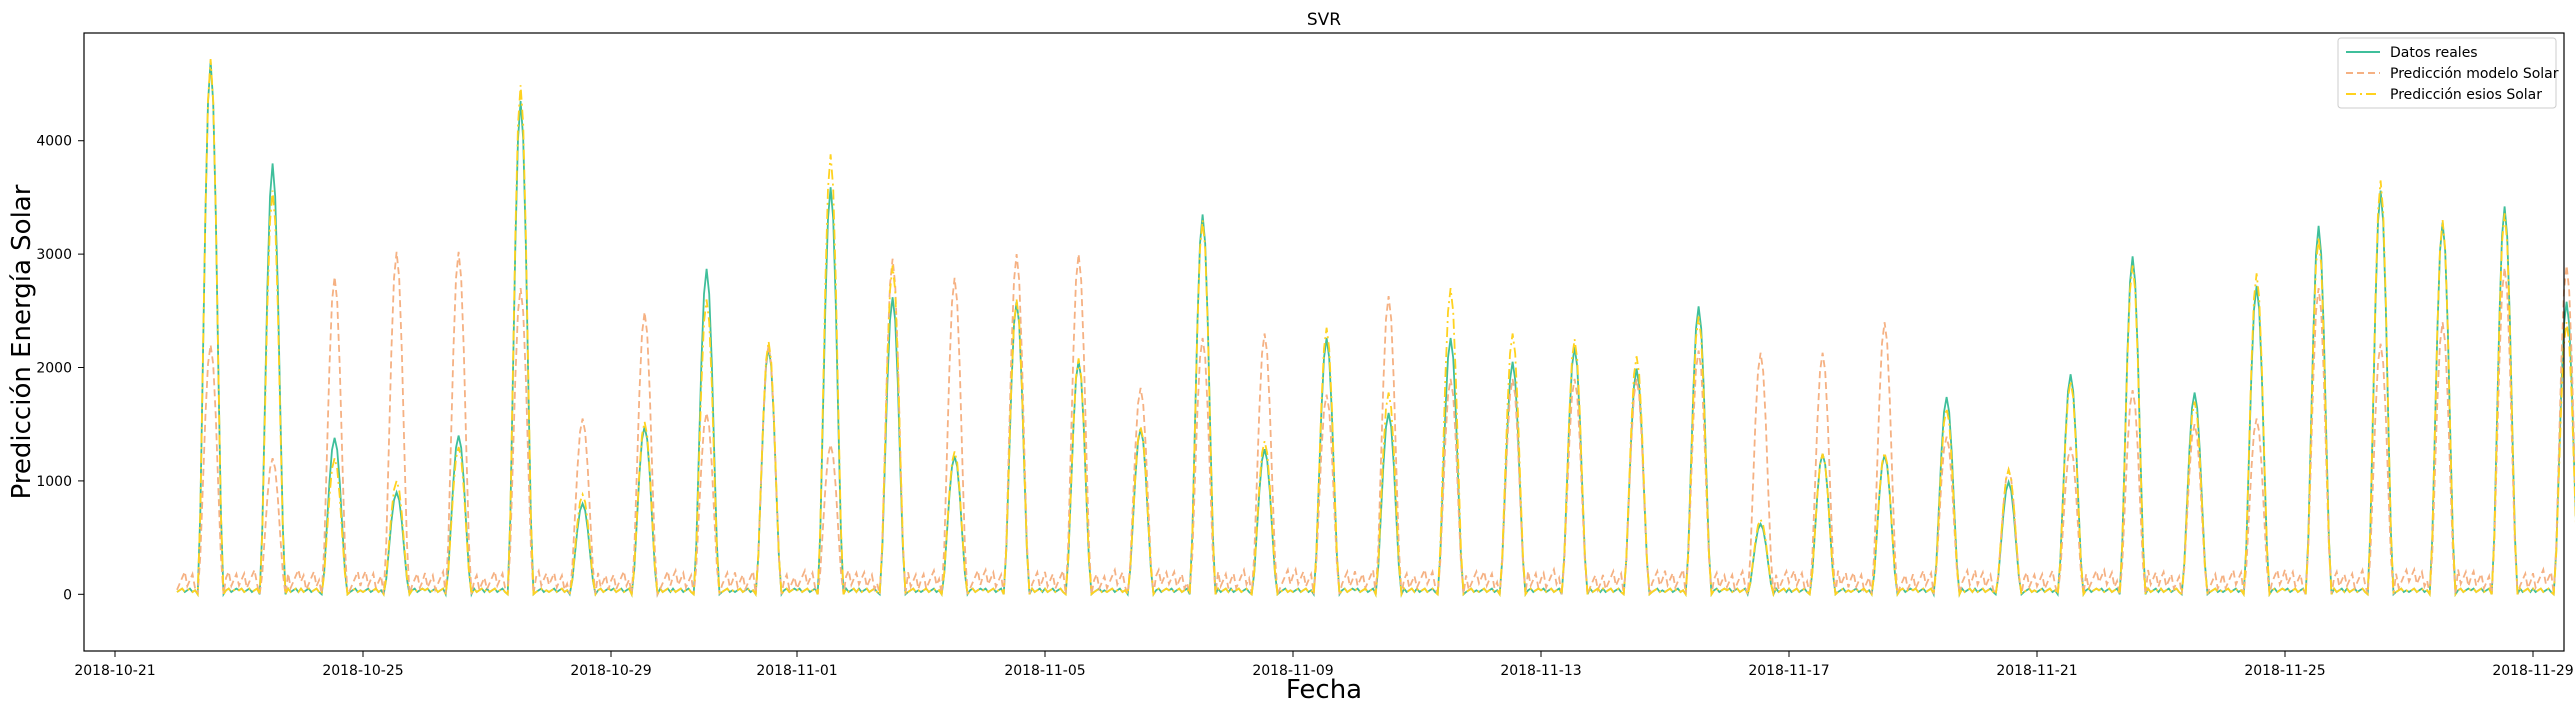  I want to click on legend-box, so click(2447, 73).